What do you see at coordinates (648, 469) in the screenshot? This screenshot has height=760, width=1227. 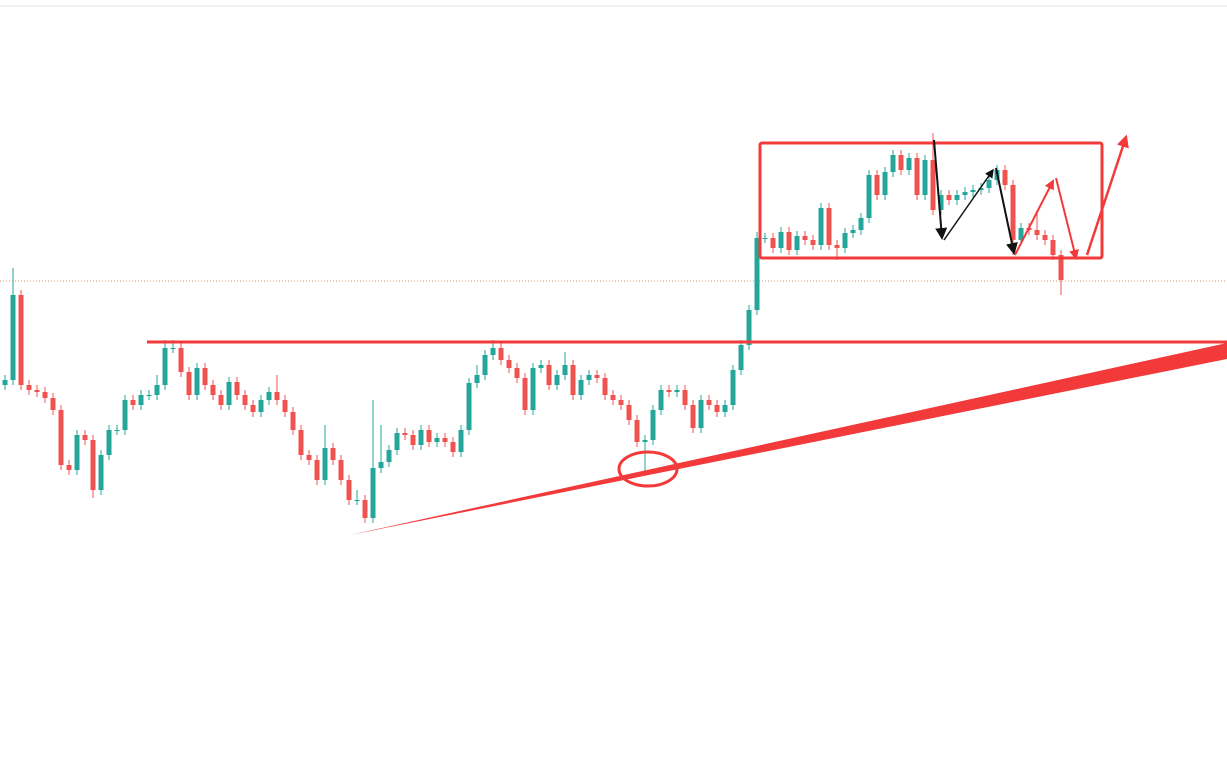 I see `touch-circle` at bounding box center [648, 469].